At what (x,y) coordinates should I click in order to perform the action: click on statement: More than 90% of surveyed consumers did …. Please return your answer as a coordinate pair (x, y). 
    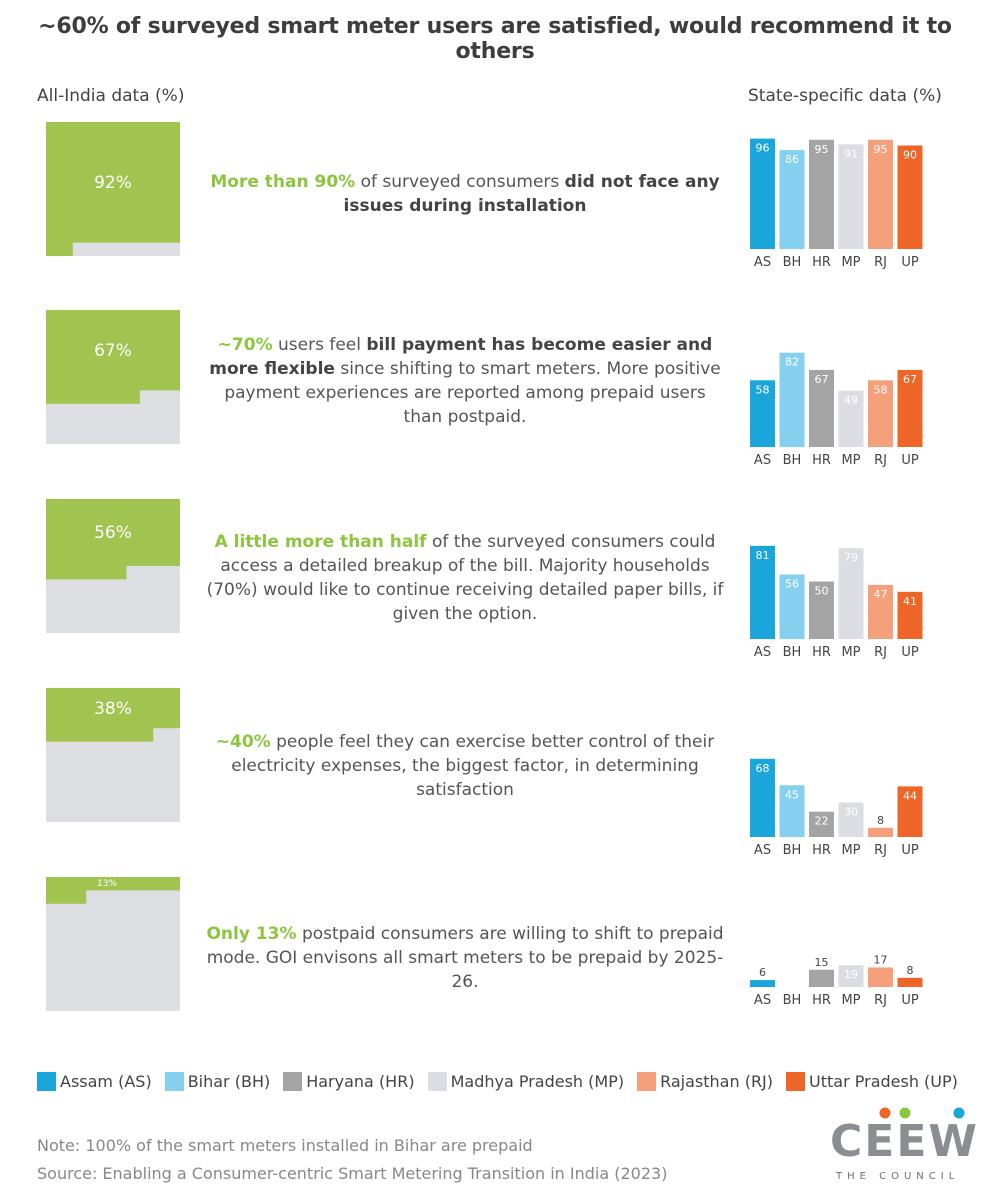
    Looking at the image, I should click on (465, 194).